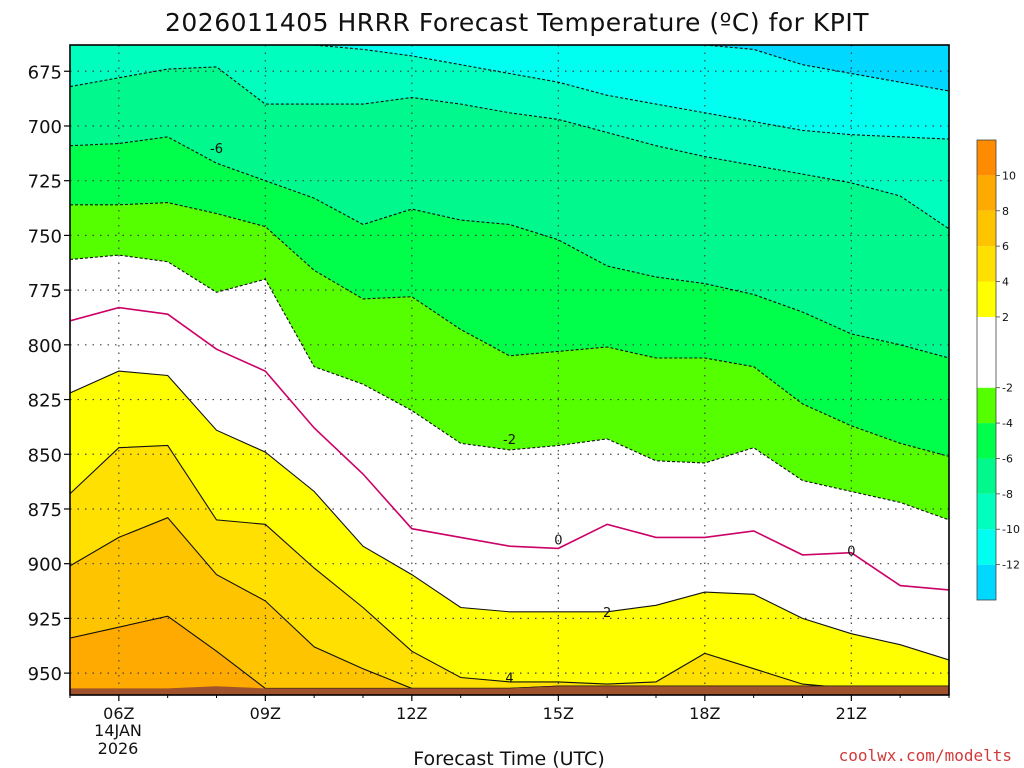 The height and width of the screenshot is (768, 1024). What do you see at coordinates (704, 713) in the screenshot?
I see `x-tick-label: 18Z` at bounding box center [704, 713].